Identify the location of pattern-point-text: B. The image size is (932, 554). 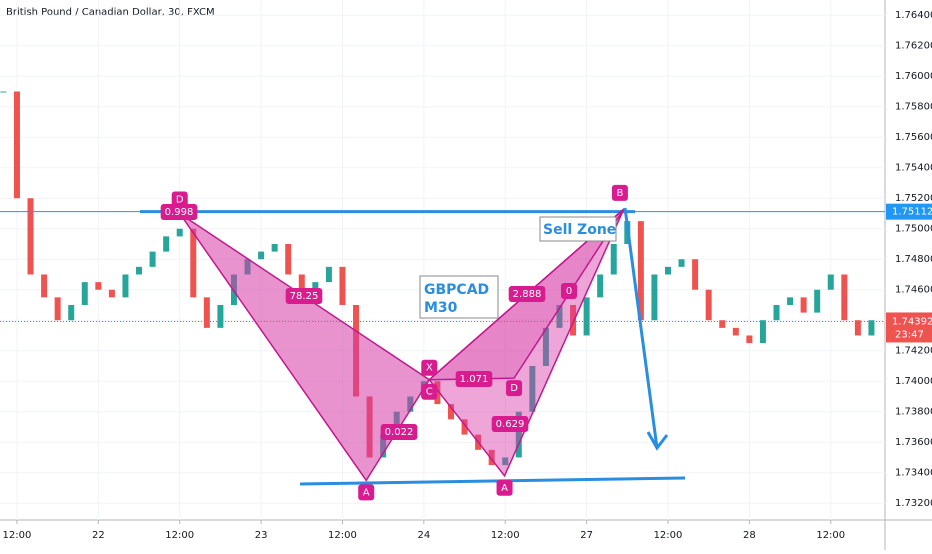
(619, 193).